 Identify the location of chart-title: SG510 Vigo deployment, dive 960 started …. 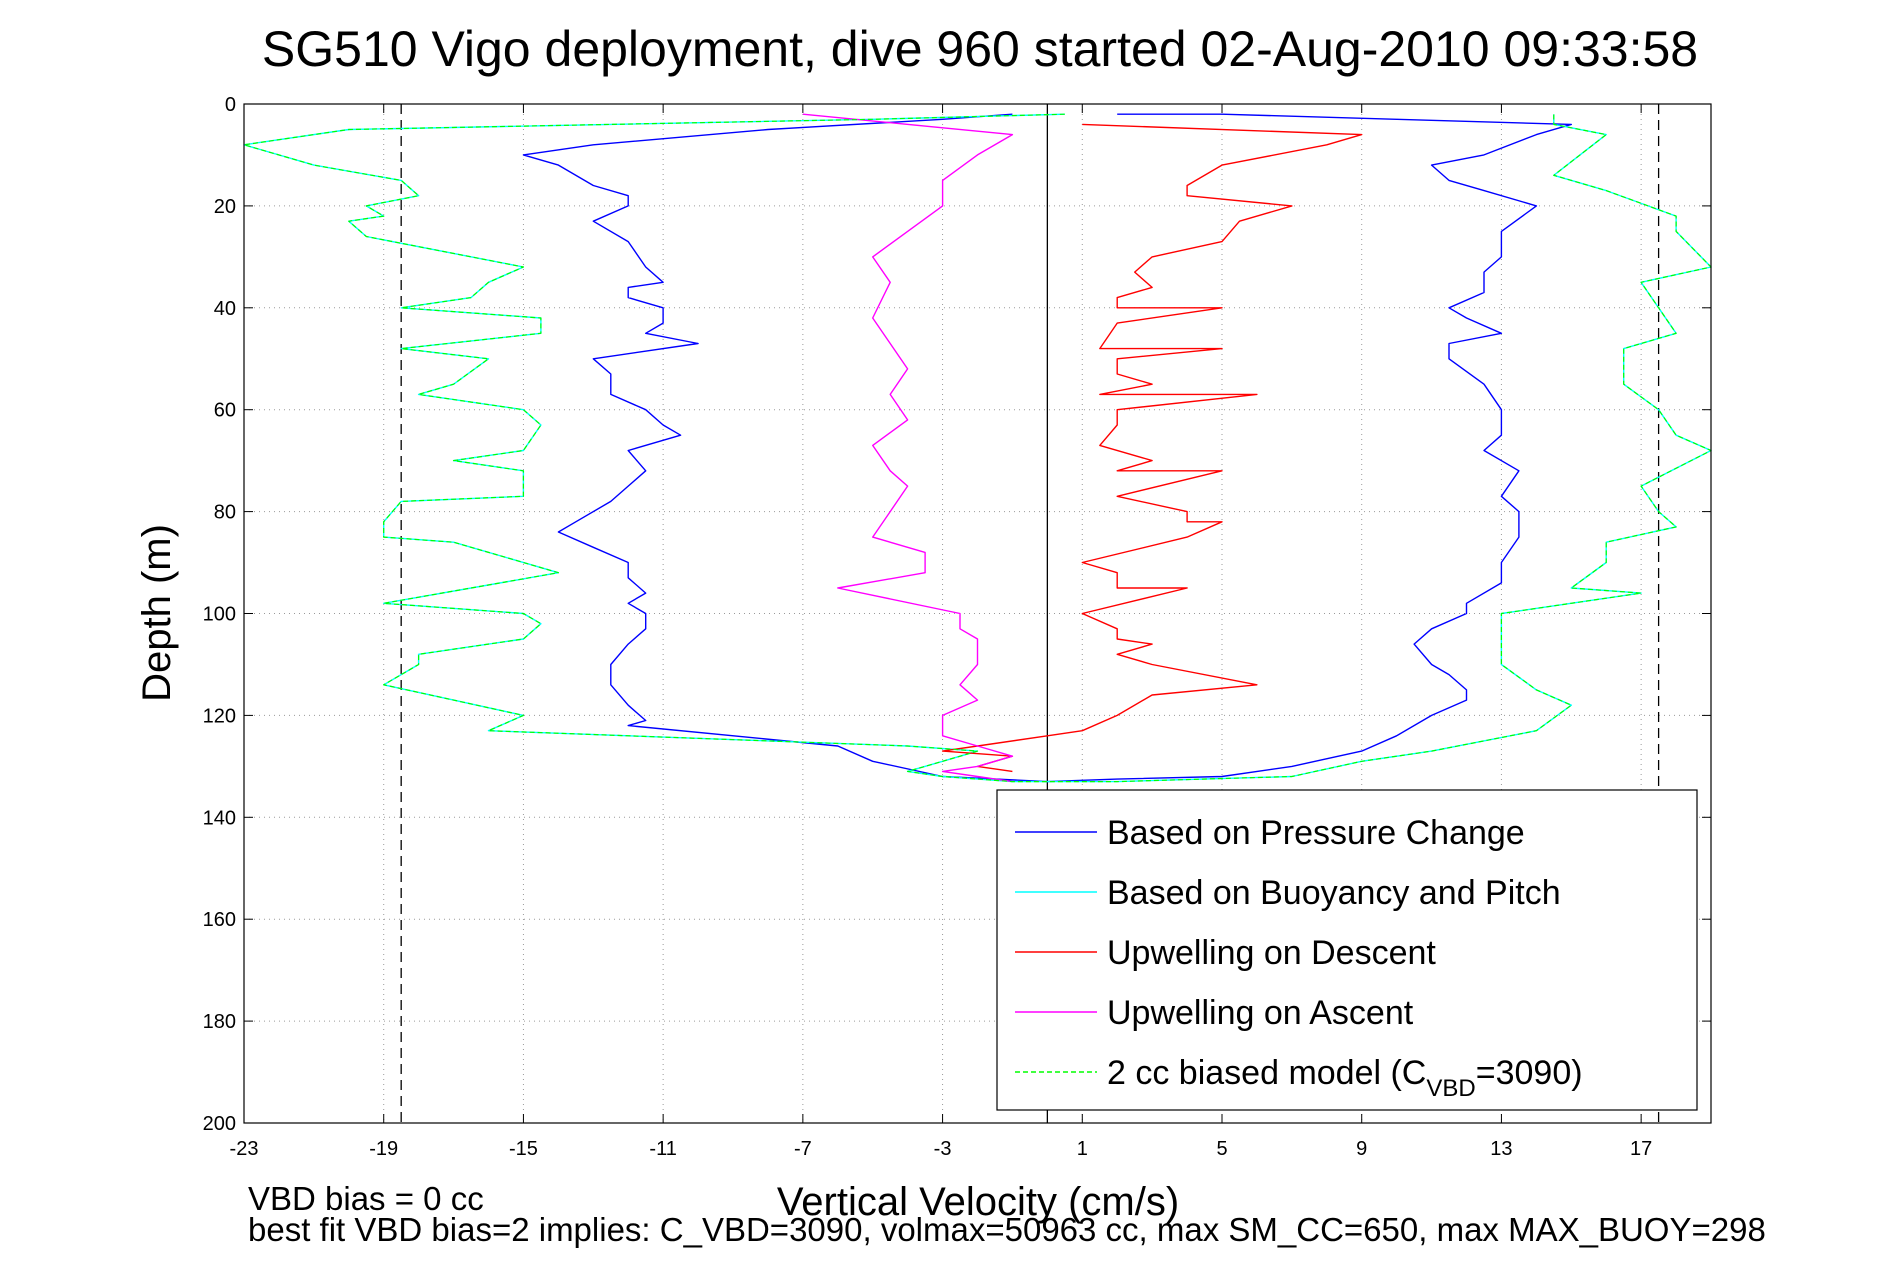
(980, 49).